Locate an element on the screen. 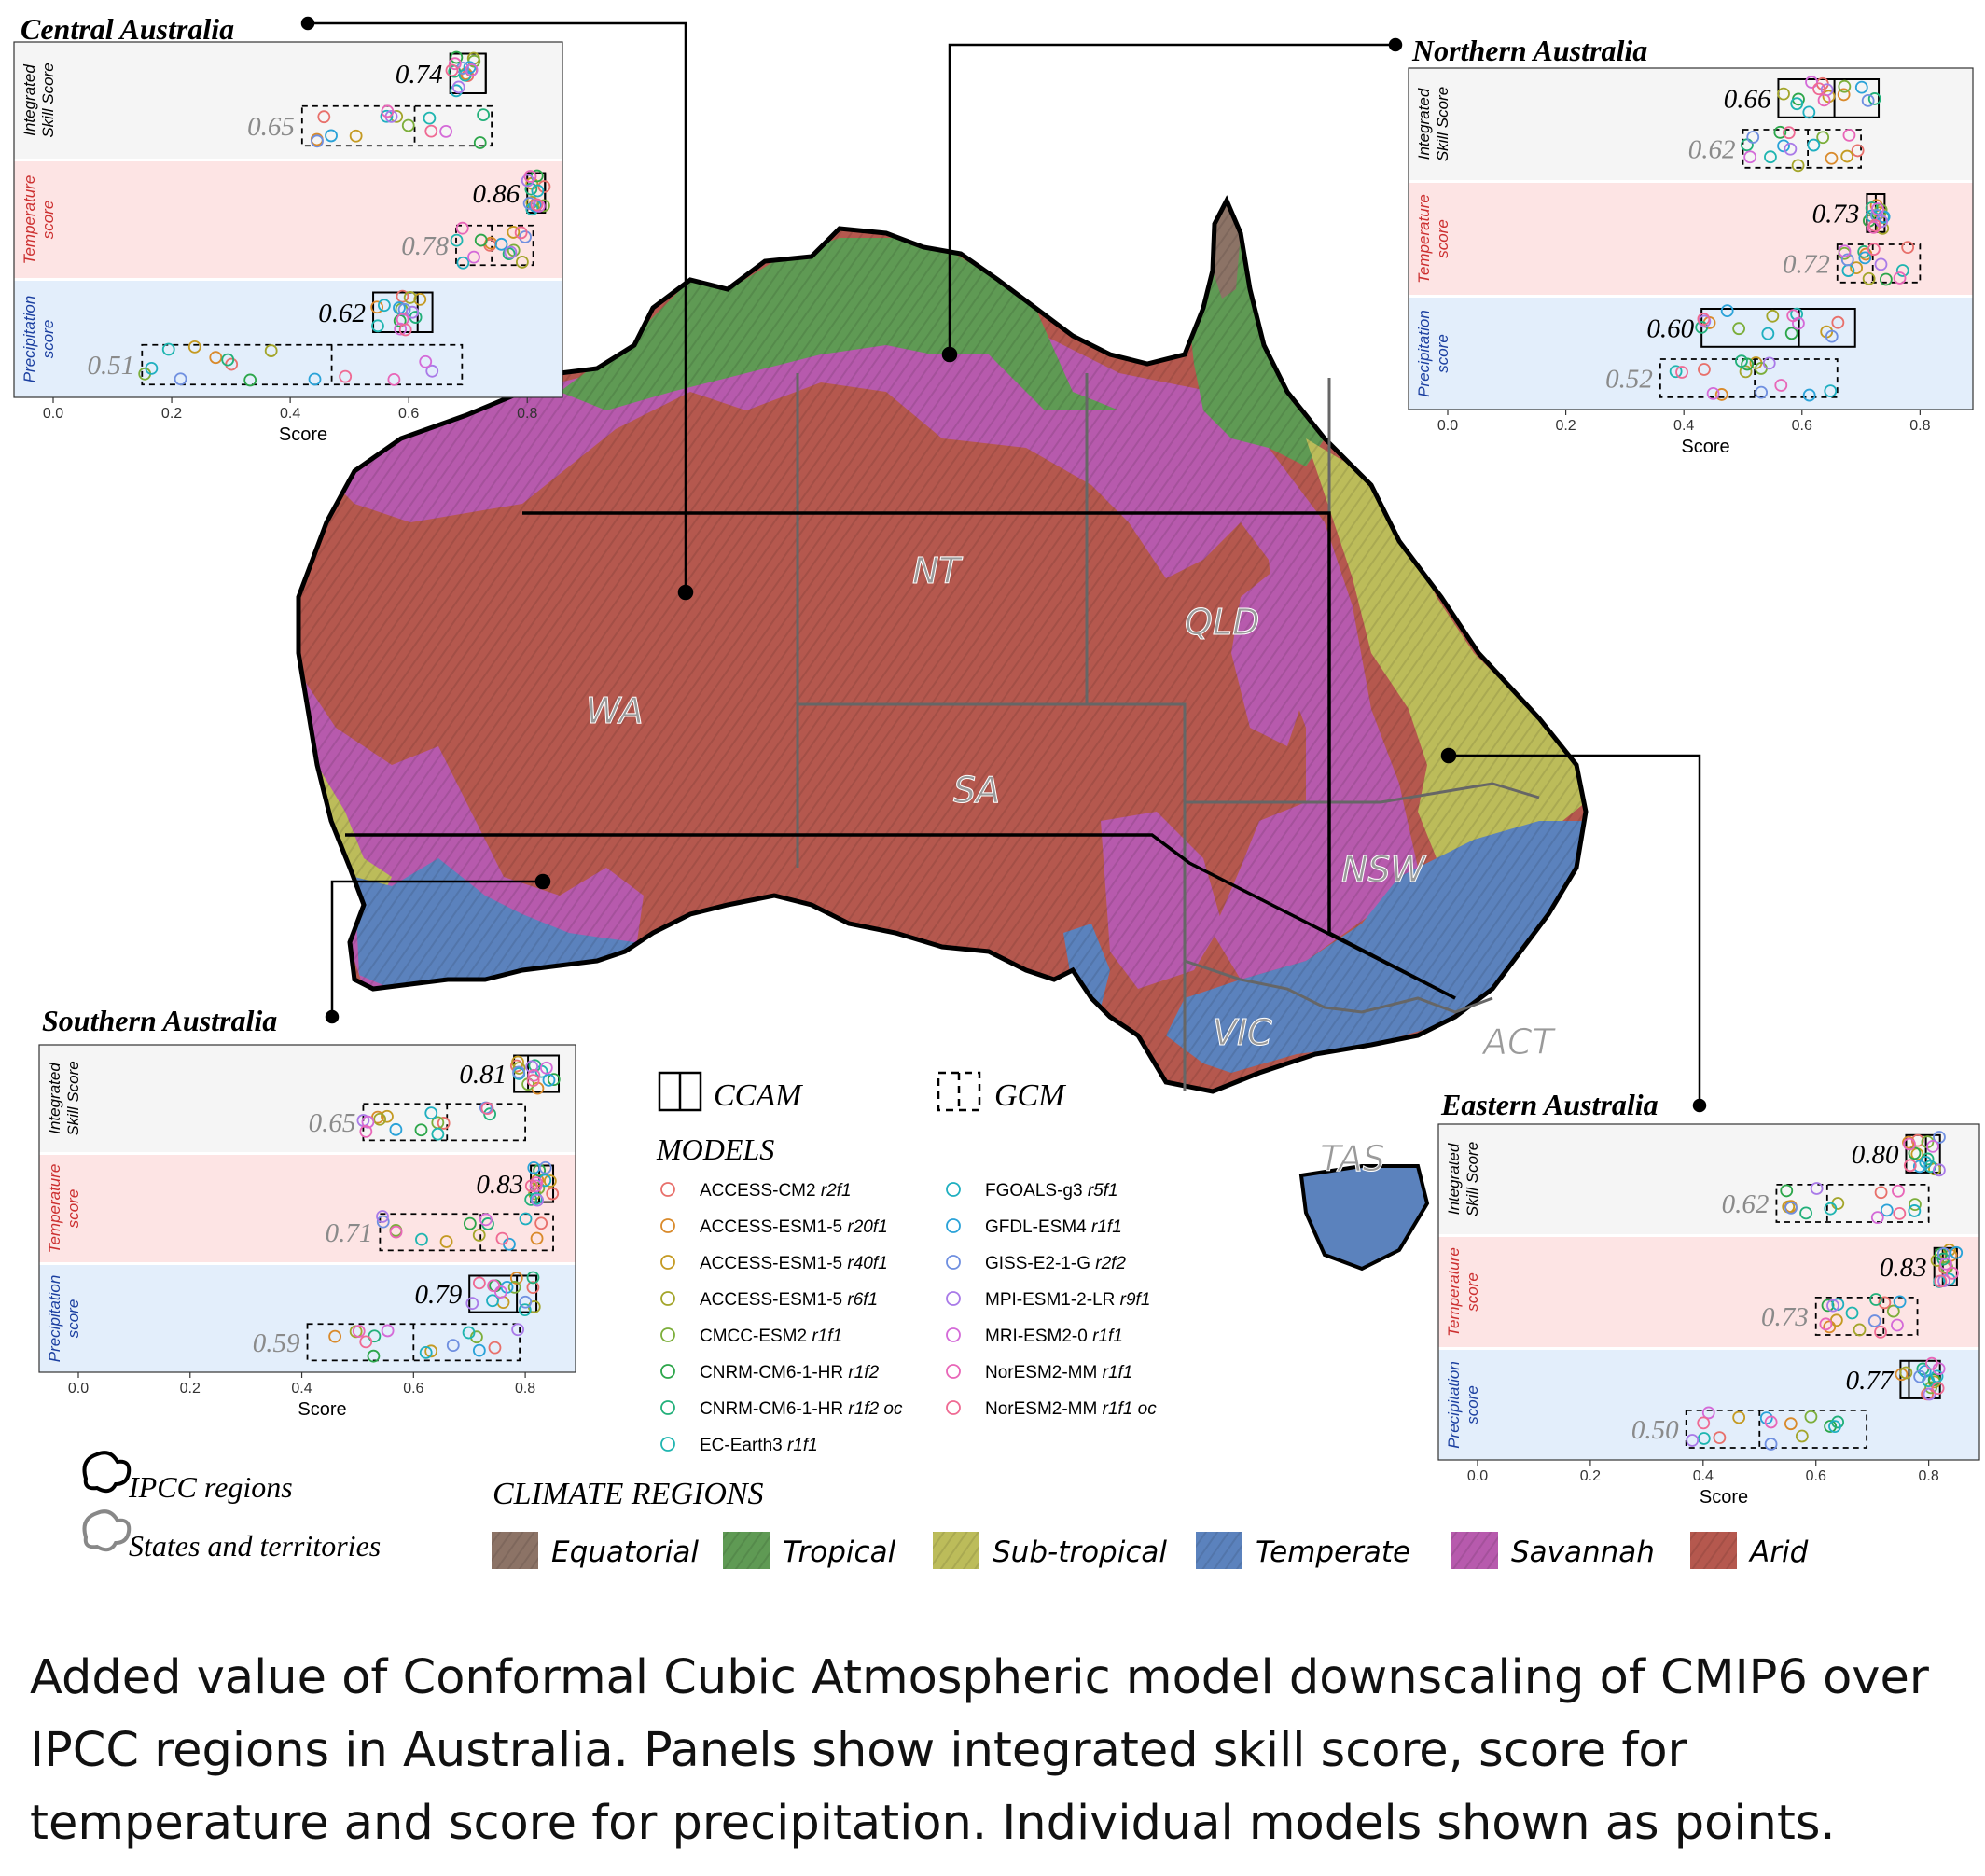 The width and height of the screenshot is (1985, 1876). ccam-median-label: 0.83 is located at coordinates (499, 1185).